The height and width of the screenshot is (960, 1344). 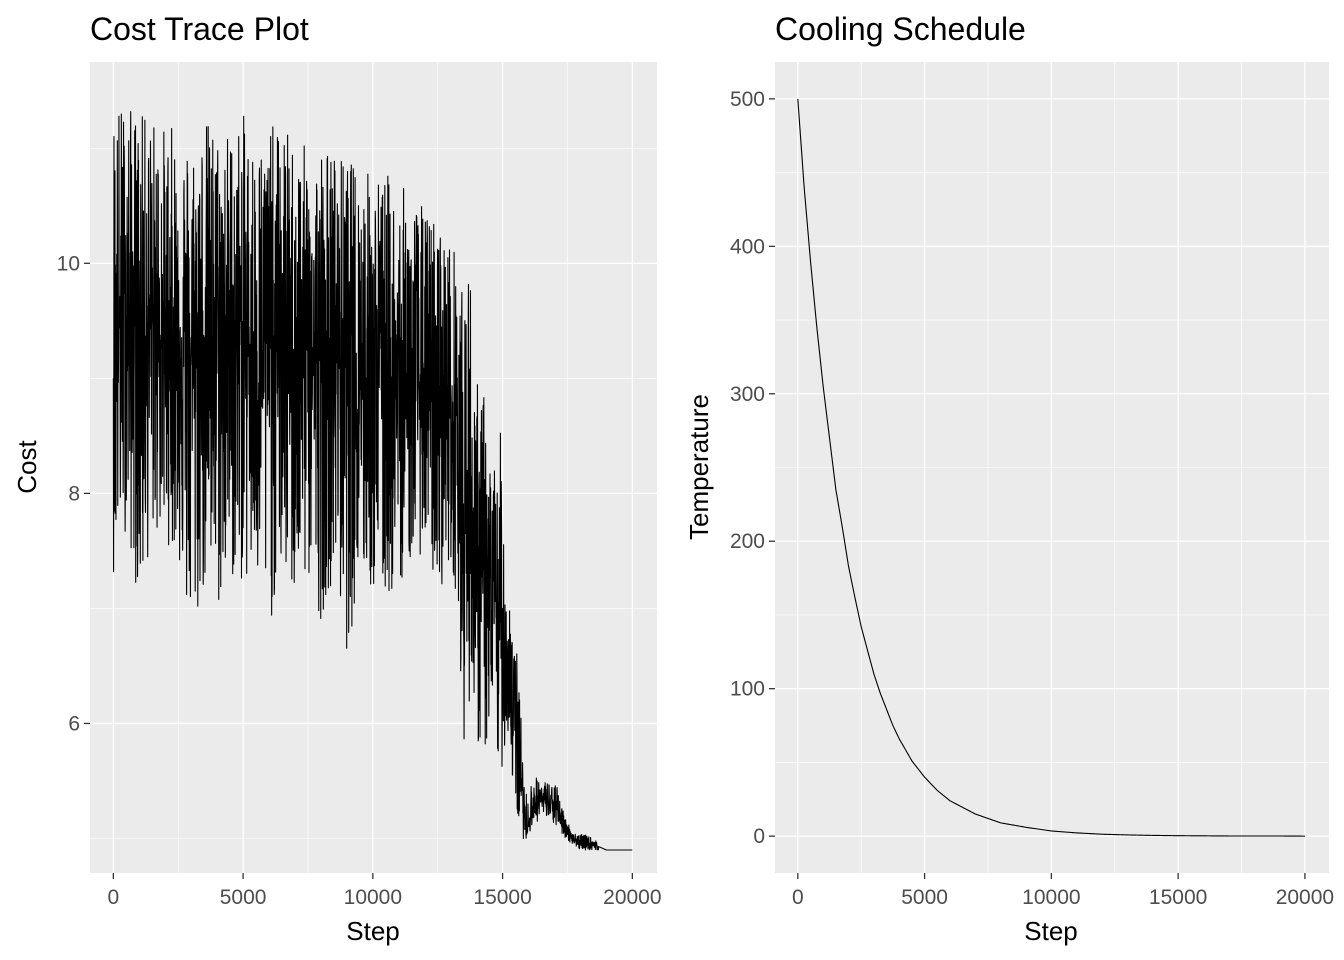 I want to click on cooling-x-tick-label: 15000, so click(x=1178, y=897).